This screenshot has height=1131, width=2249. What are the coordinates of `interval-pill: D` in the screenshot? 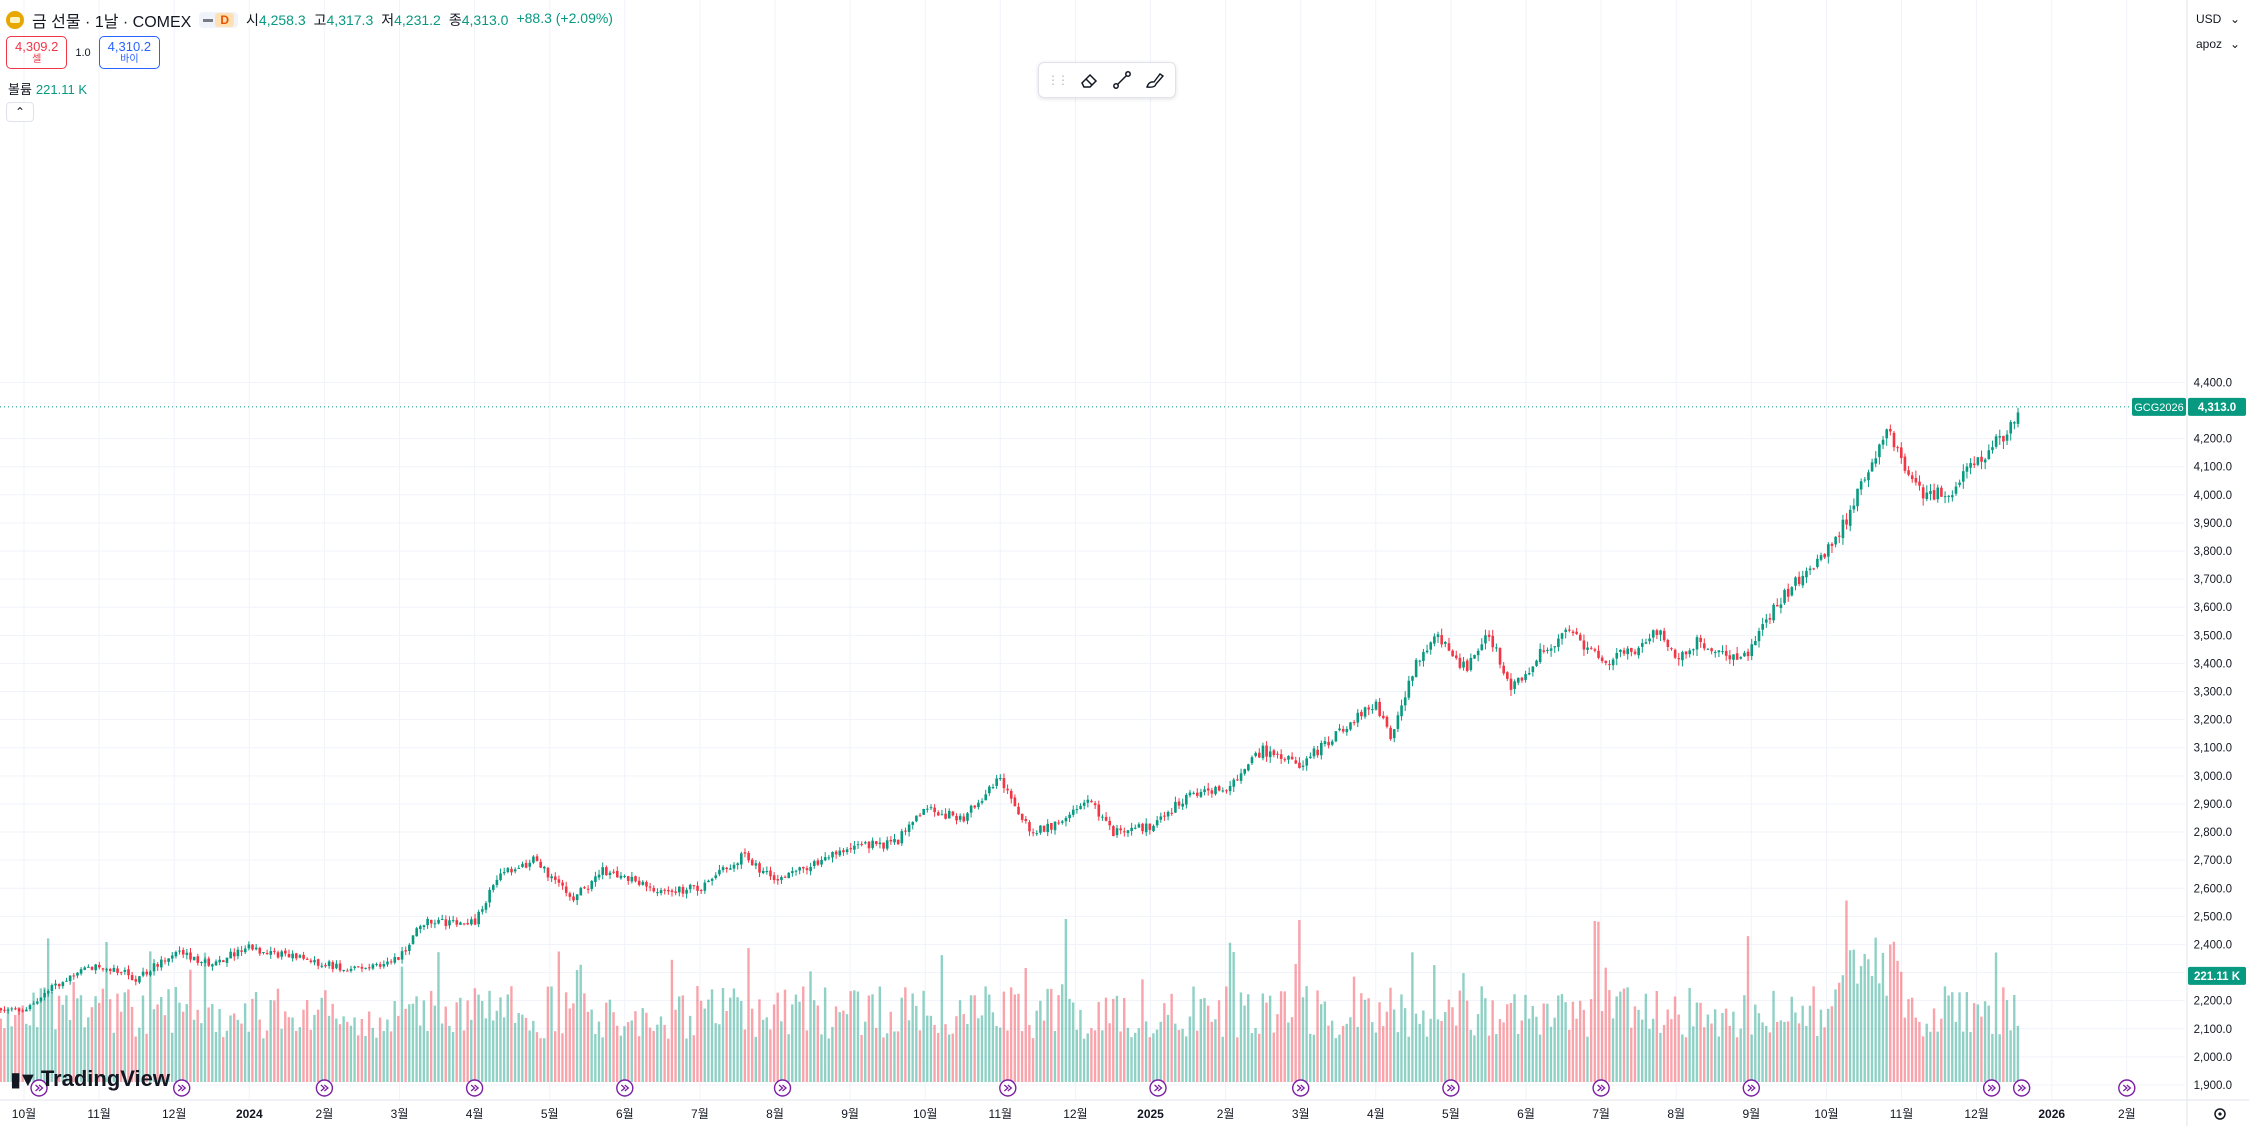 It's located at (219, 20).